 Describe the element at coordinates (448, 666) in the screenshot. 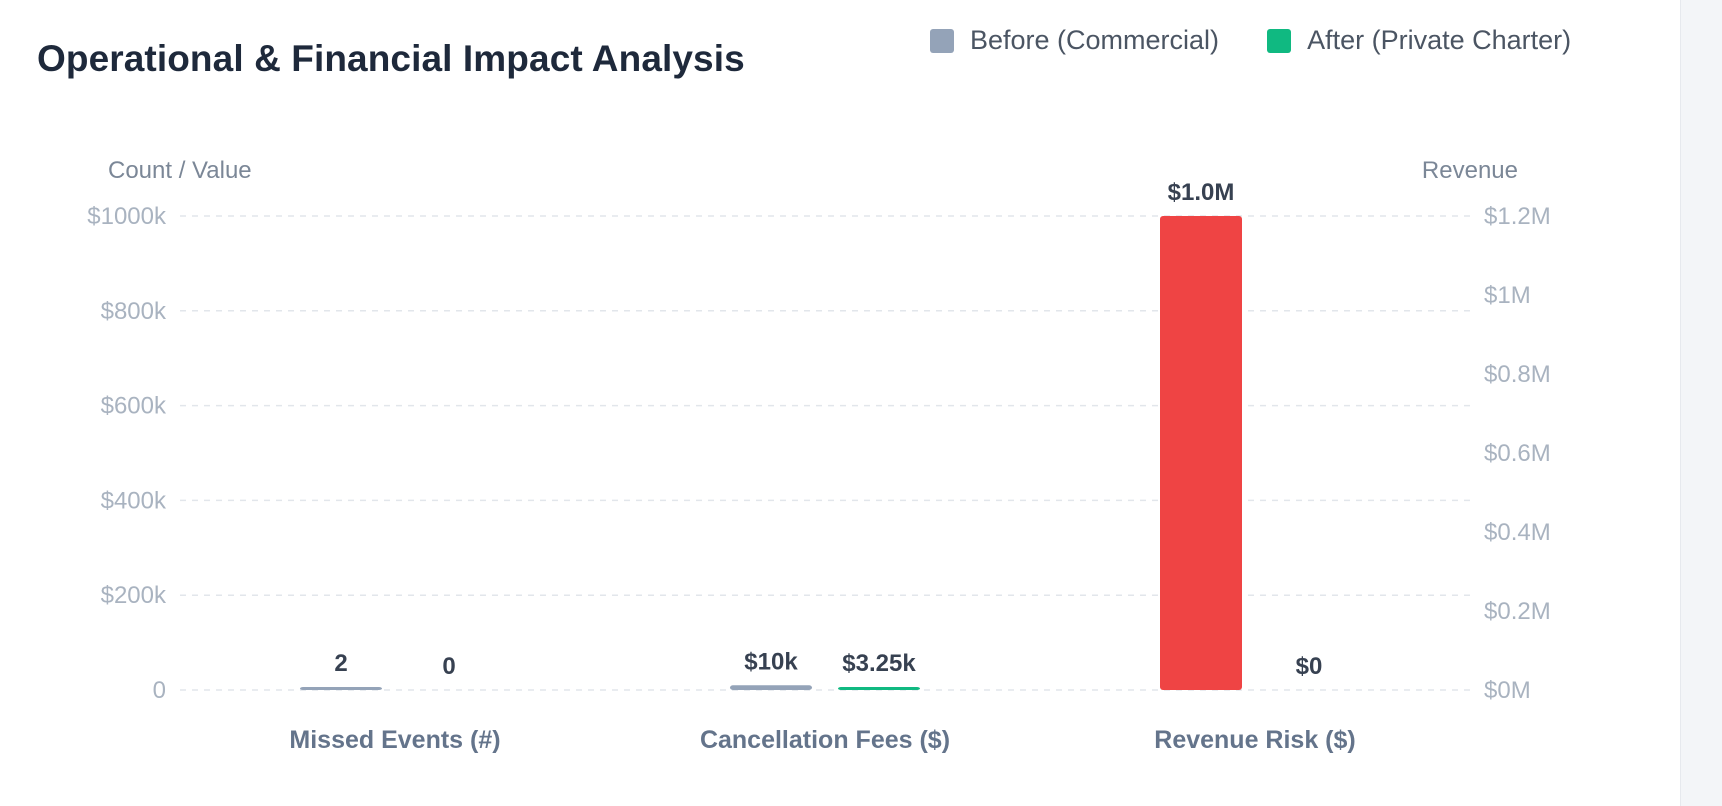

I see `data-label-after-0: 0` at that location.